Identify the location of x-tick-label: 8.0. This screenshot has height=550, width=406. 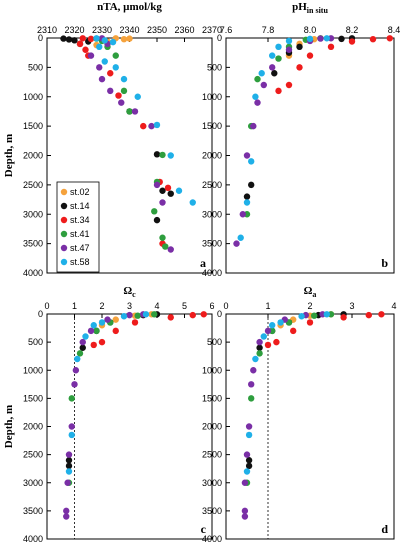
(310, 30).